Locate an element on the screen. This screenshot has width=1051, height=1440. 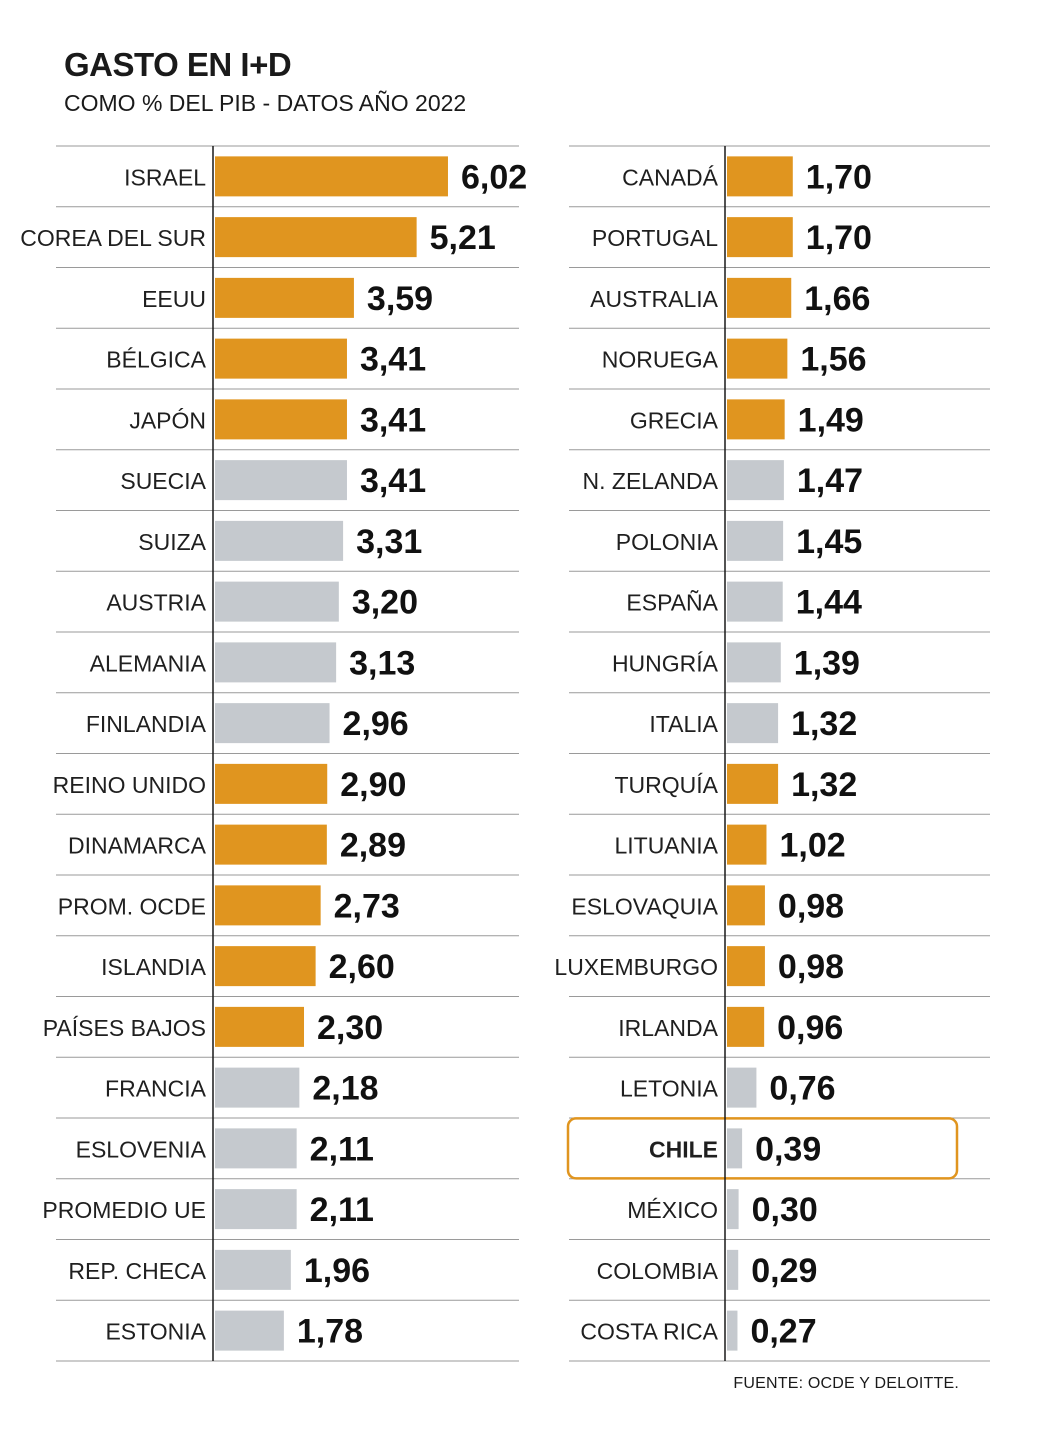
category-label: COLOMBIA is located at coordinates (658, 1271).